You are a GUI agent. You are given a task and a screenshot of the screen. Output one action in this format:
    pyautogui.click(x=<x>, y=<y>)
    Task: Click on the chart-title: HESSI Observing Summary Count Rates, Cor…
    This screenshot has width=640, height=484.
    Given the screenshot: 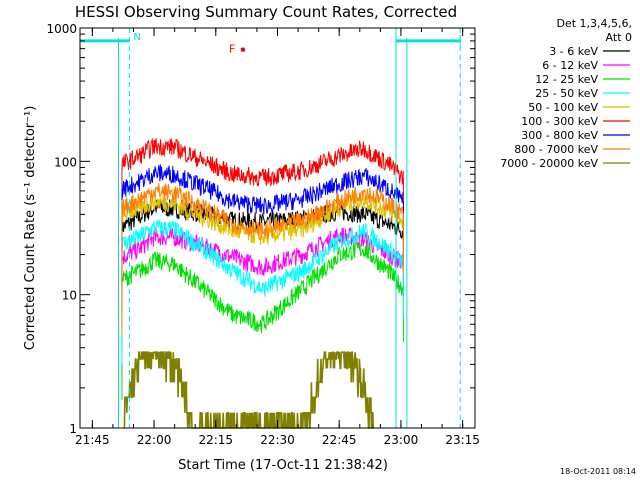 What is the action you would take?
    pyautogui.click(x=266, y=12)
    